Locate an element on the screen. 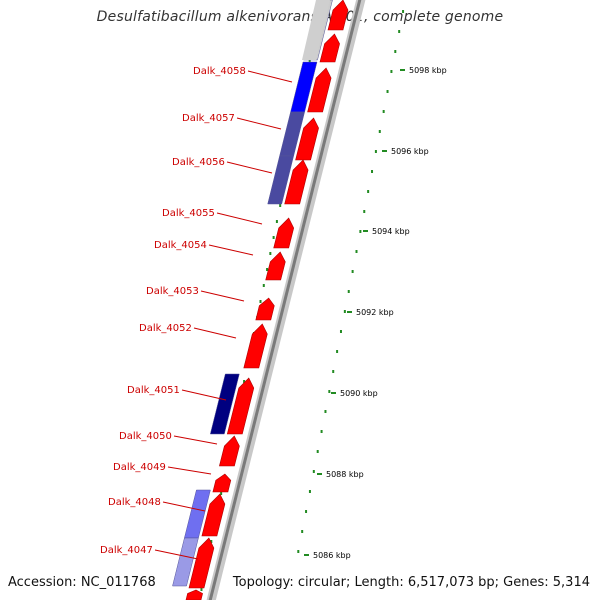 Image resolution: width=600 pixels, height=600 pixels. gene-label: Dalk_4058 is located at coordinates (219, 71).